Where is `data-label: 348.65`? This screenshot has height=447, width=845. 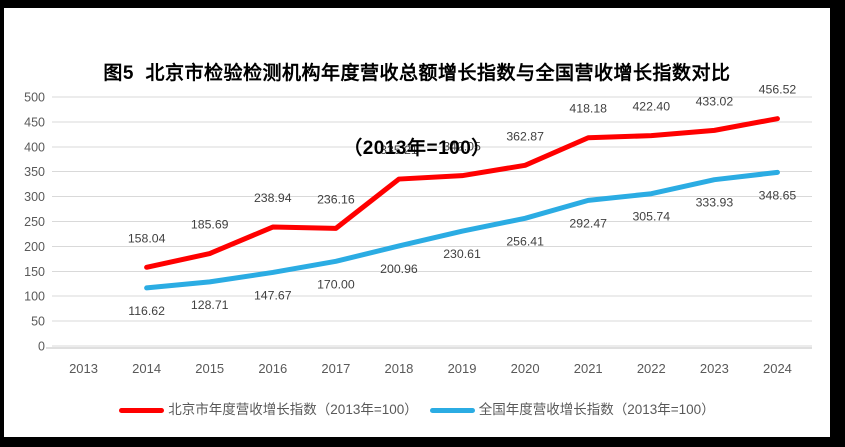
data-label: 348.65 is located at coordinates (778, 195).